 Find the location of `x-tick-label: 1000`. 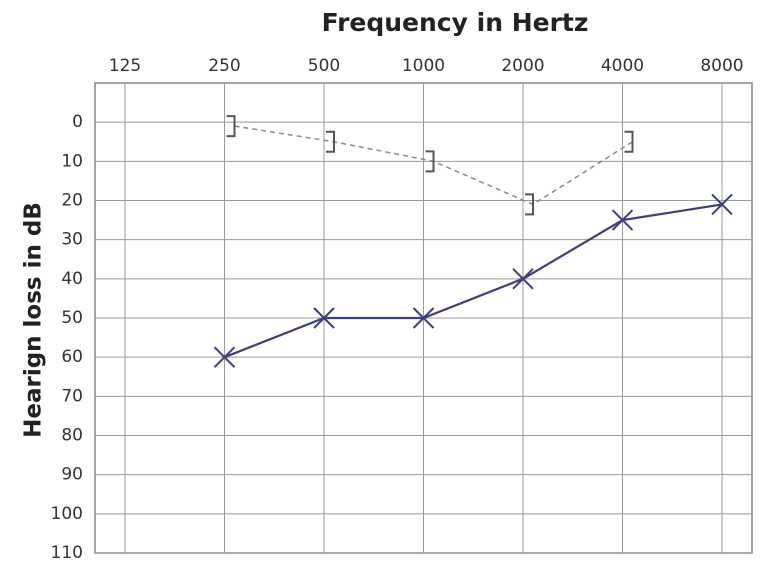

x-tick-label: 1000 is located at coordinates (423, 66).